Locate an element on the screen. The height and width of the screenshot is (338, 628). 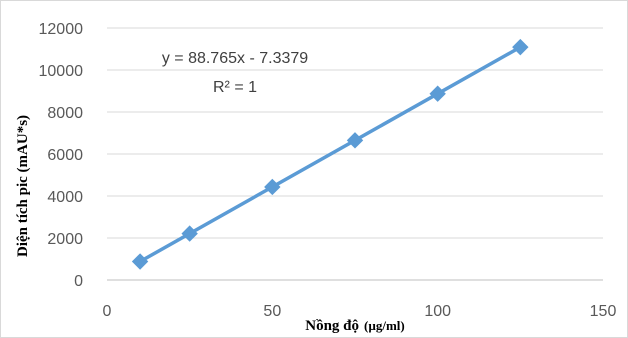
y-tick-label-3: 6000 is located at coordinates (65, 155).